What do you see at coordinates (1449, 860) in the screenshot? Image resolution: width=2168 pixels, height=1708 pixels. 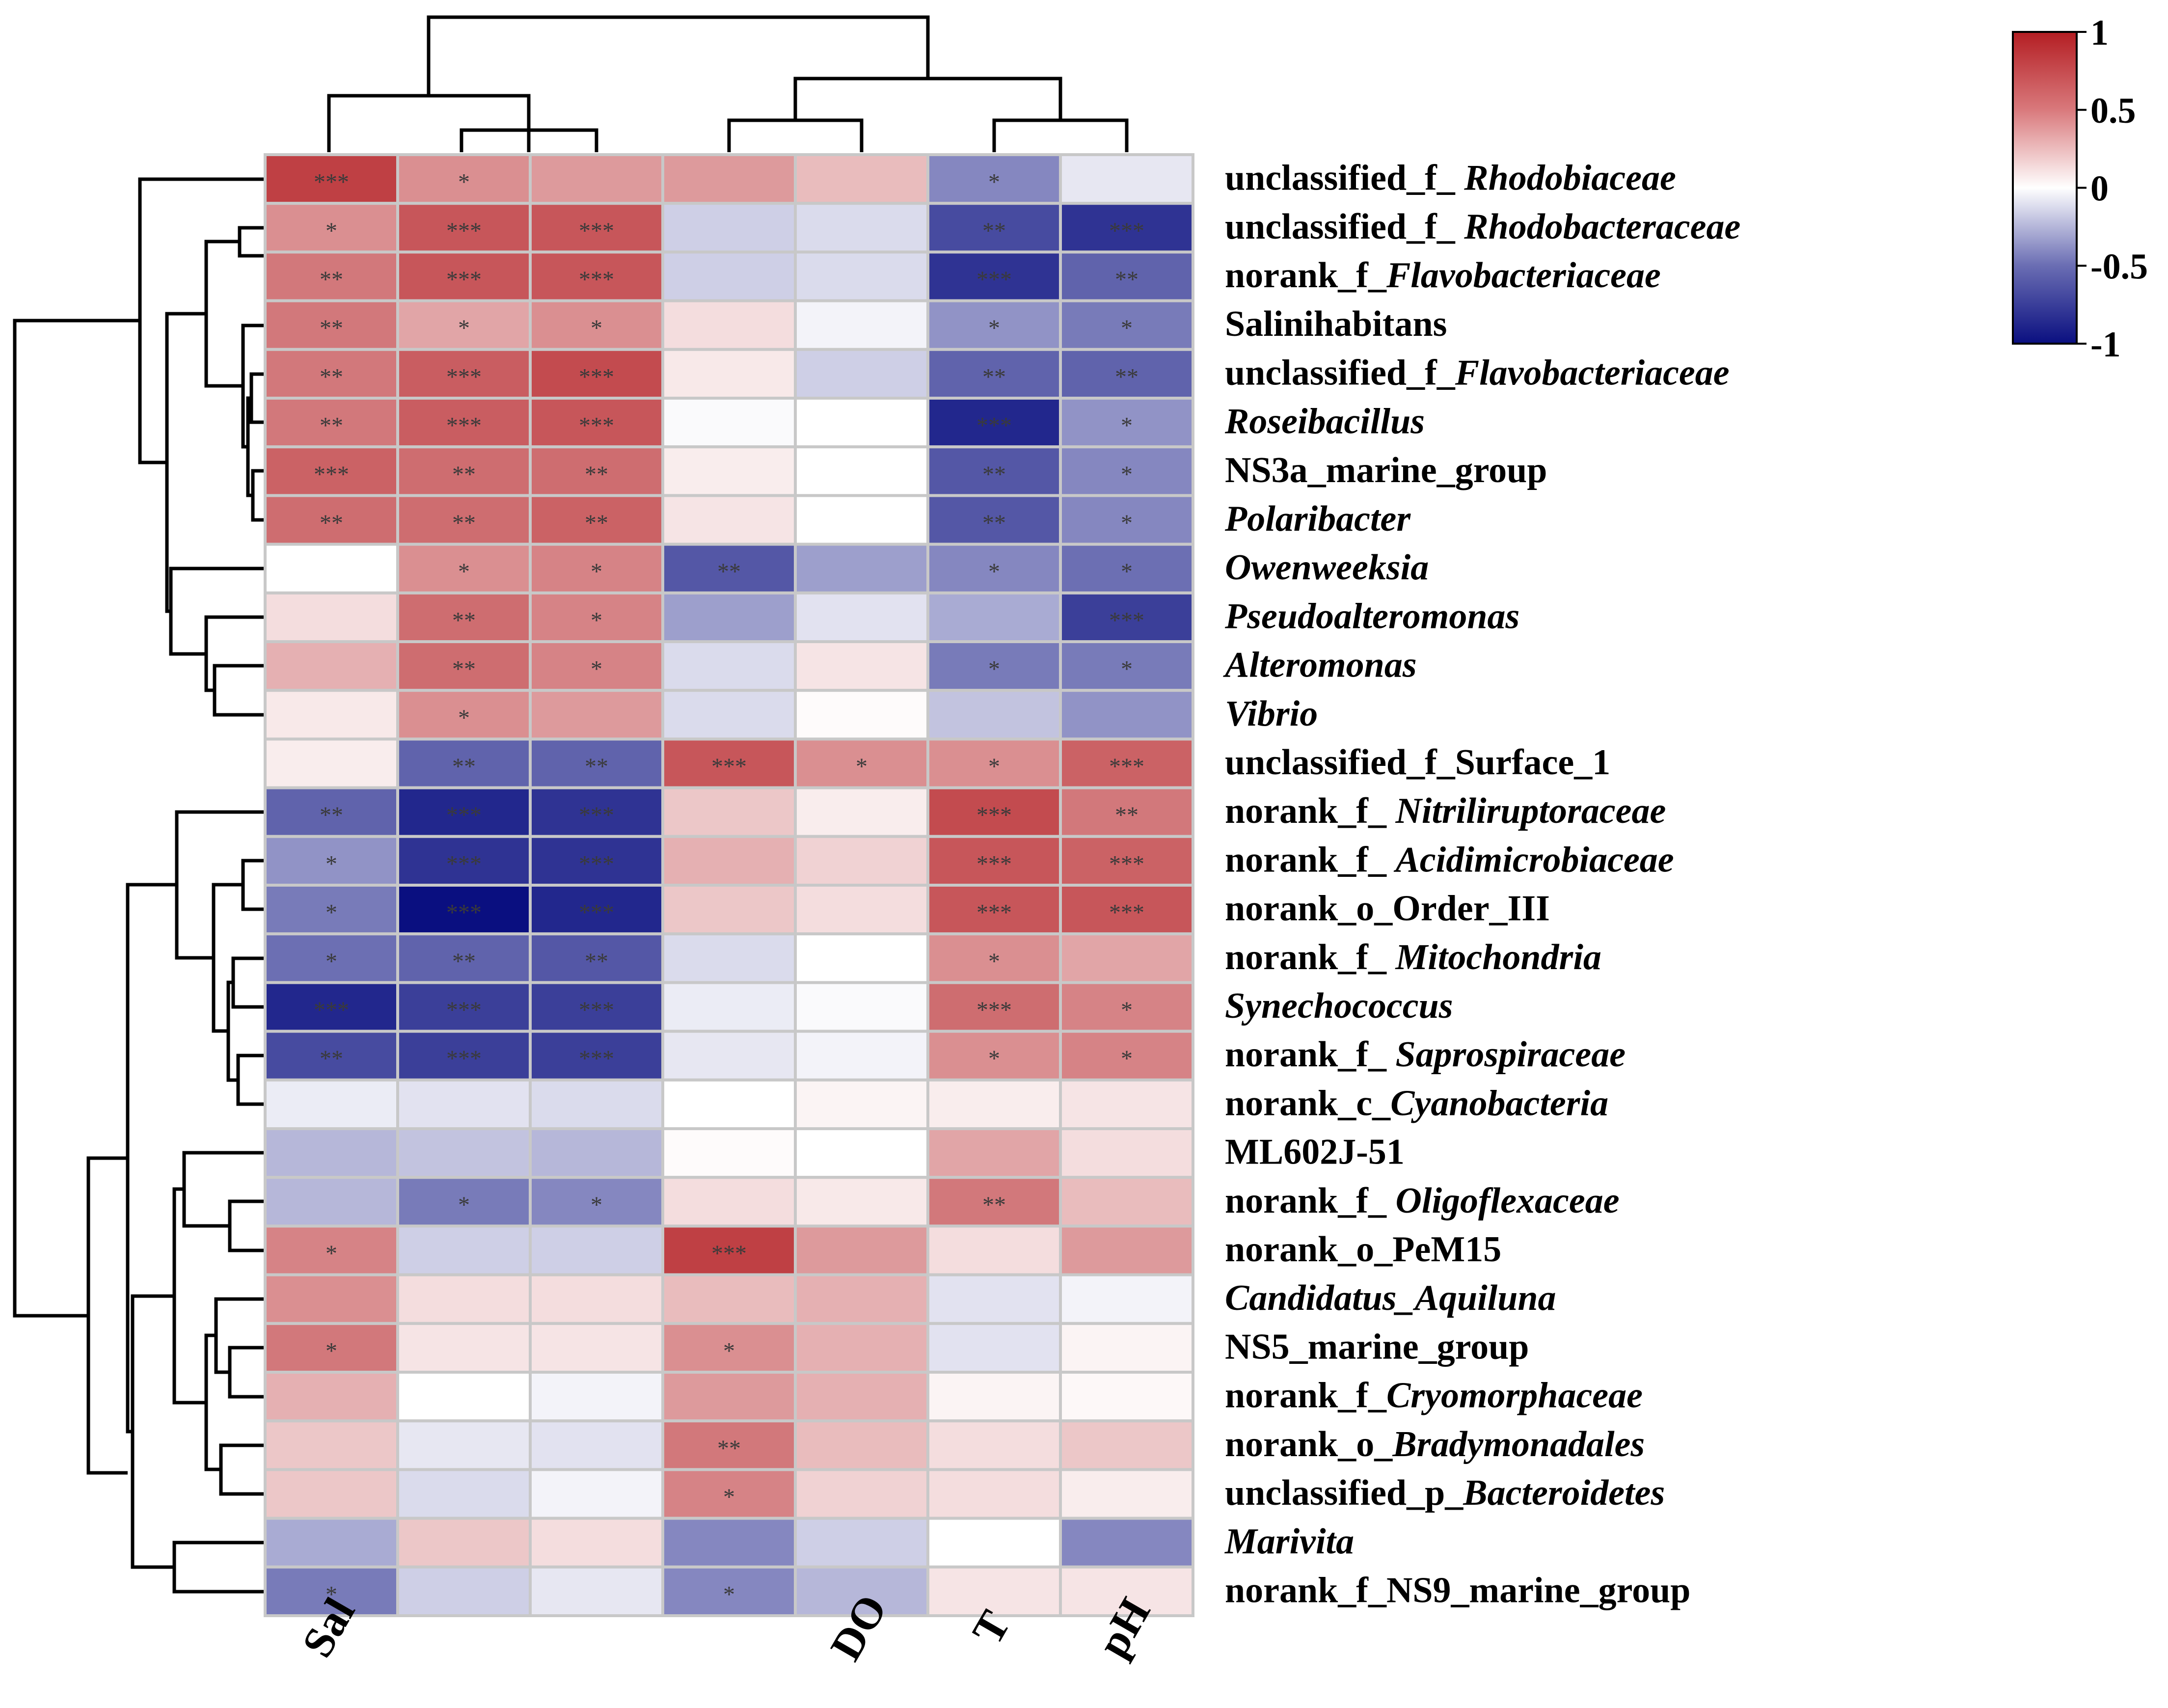 I see `row-label: norank_f_ Acidimicrobiaceae` at bounding box center [1449, 860].